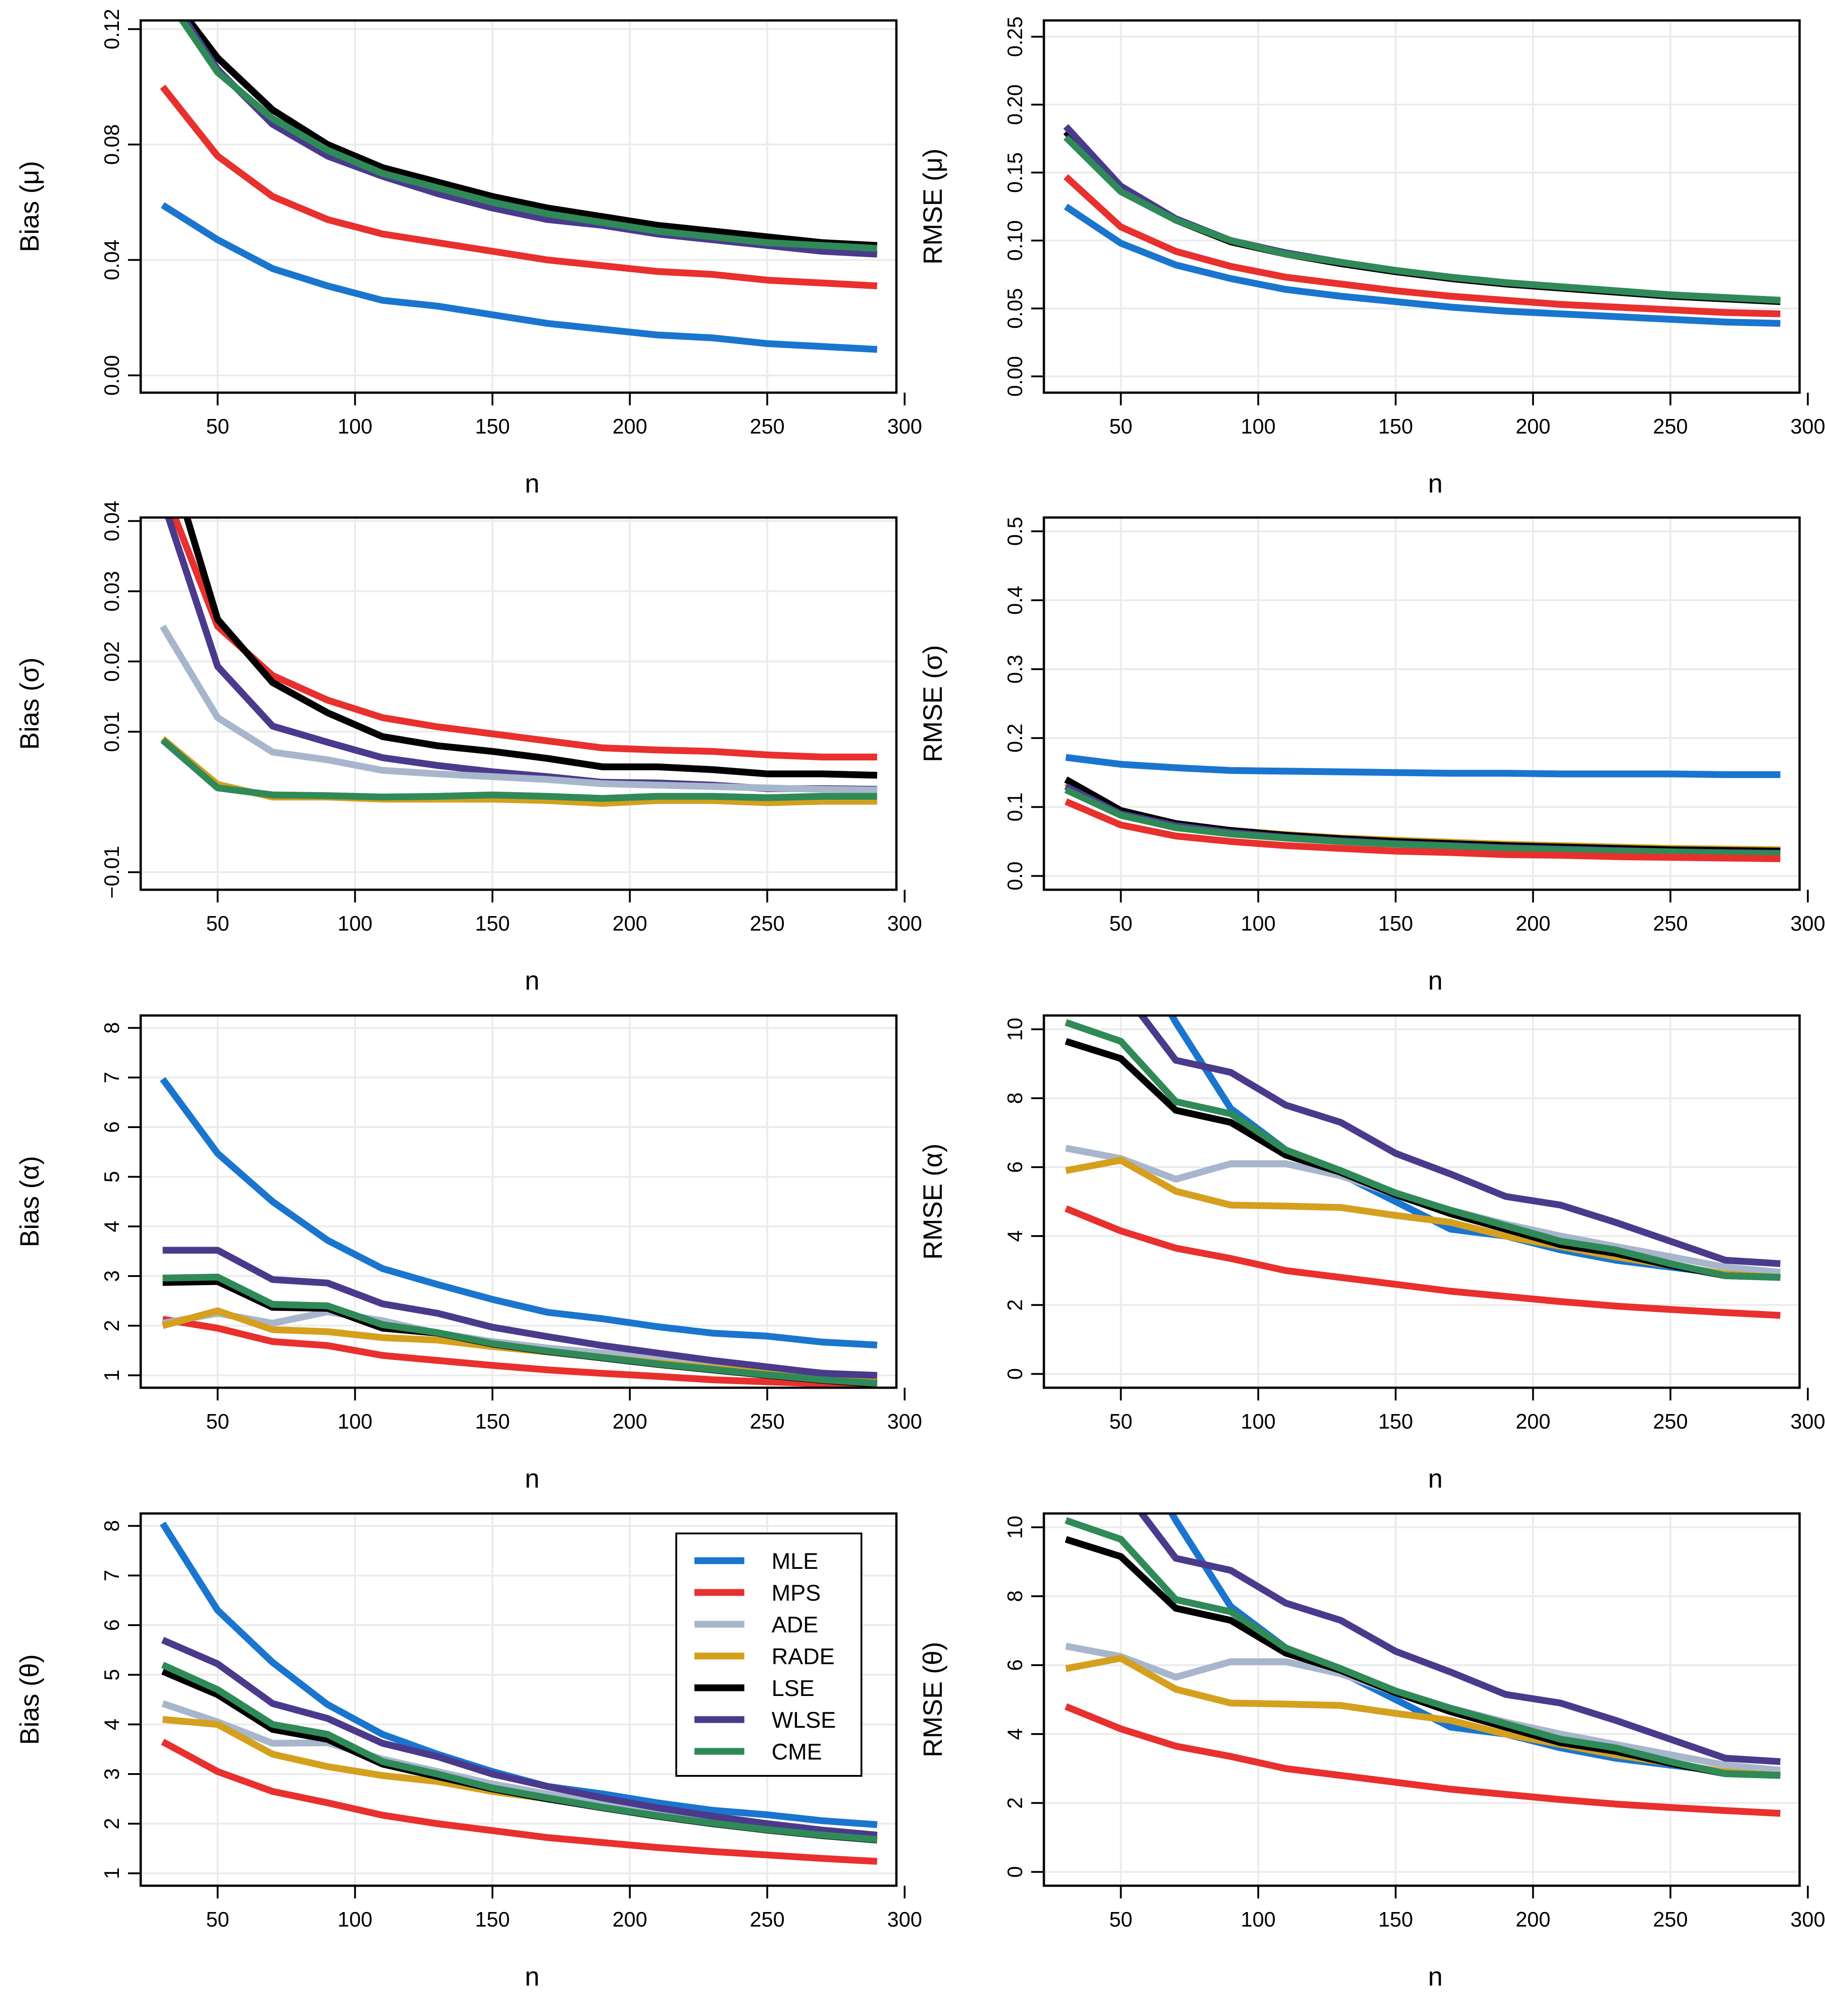  What do you see at coordinates (1015, 1872) in the screenshot?
I see `y-tick-label: 0` at bounding box center [1015, 1872].